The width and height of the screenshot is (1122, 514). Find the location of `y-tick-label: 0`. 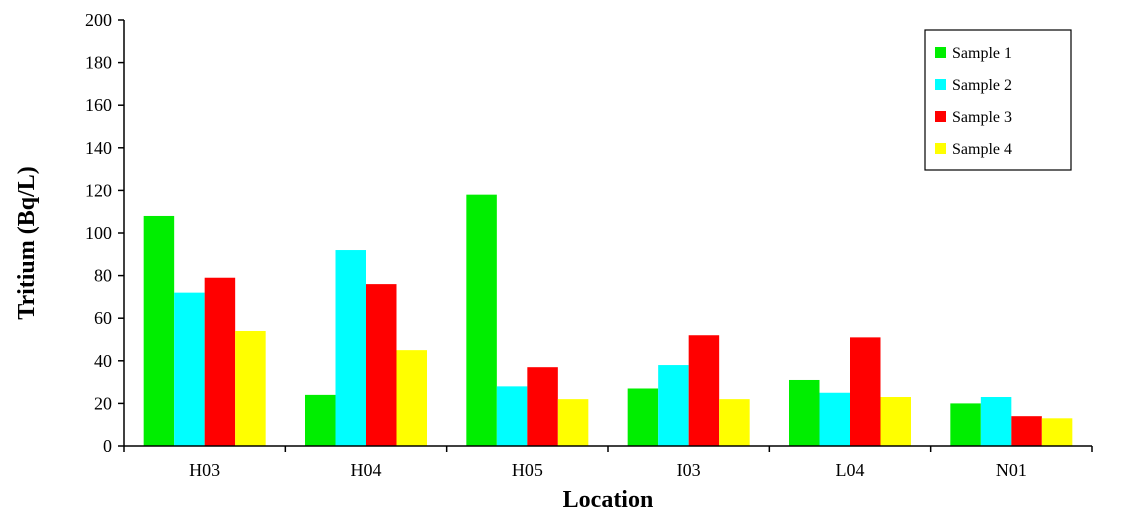

y-tick-label: 0 is located at coordinates (107, 446).